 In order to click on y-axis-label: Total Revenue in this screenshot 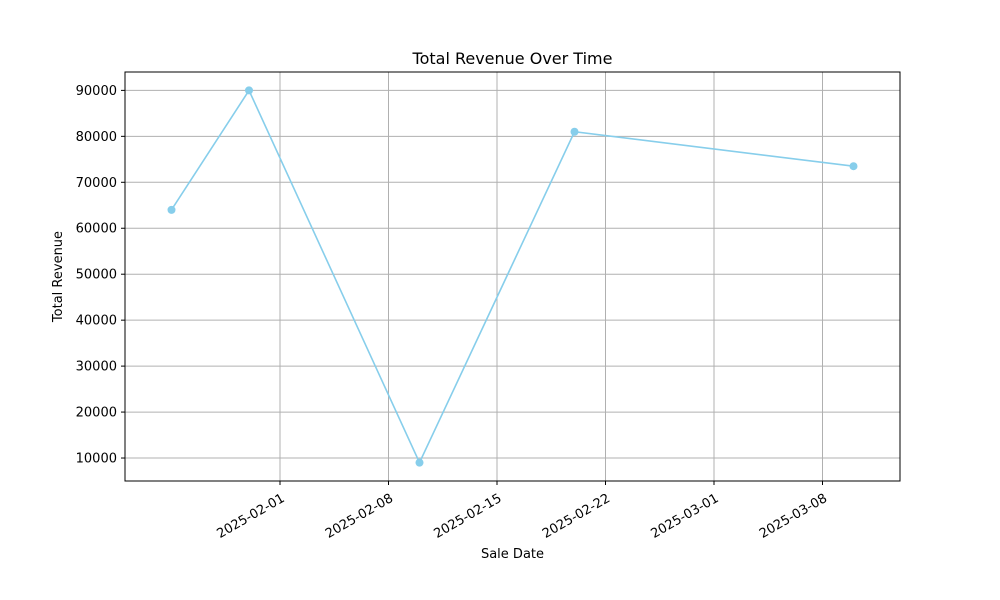, I will do `click(58, 277)`.